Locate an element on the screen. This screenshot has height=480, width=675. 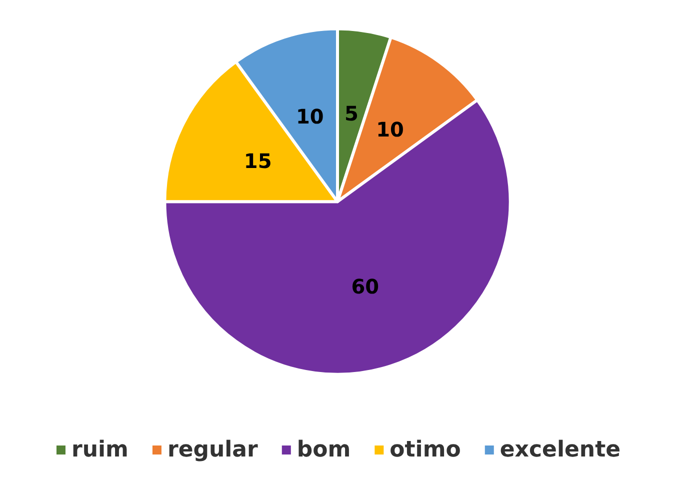
legend-label: ruim is located at coordinates (99, 450).